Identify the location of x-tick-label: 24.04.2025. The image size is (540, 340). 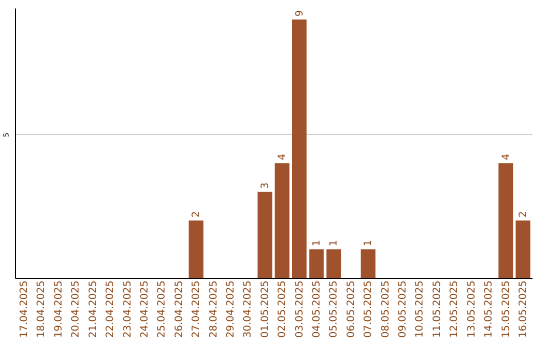
(144, 309).